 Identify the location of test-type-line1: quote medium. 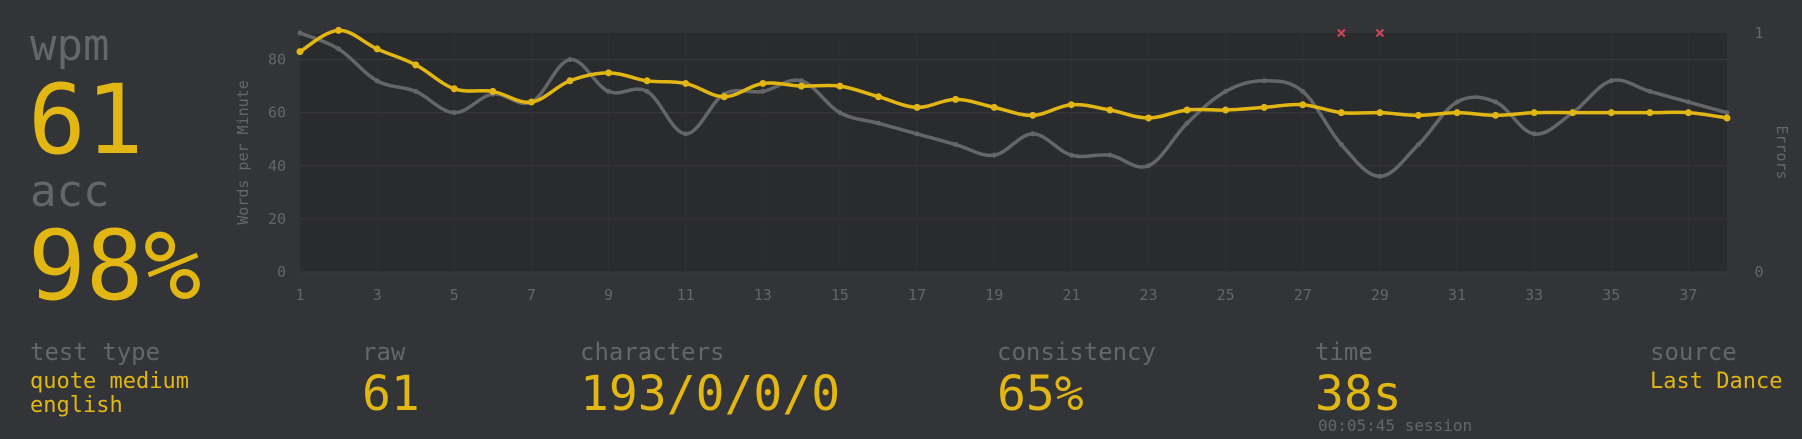
(109, 381).